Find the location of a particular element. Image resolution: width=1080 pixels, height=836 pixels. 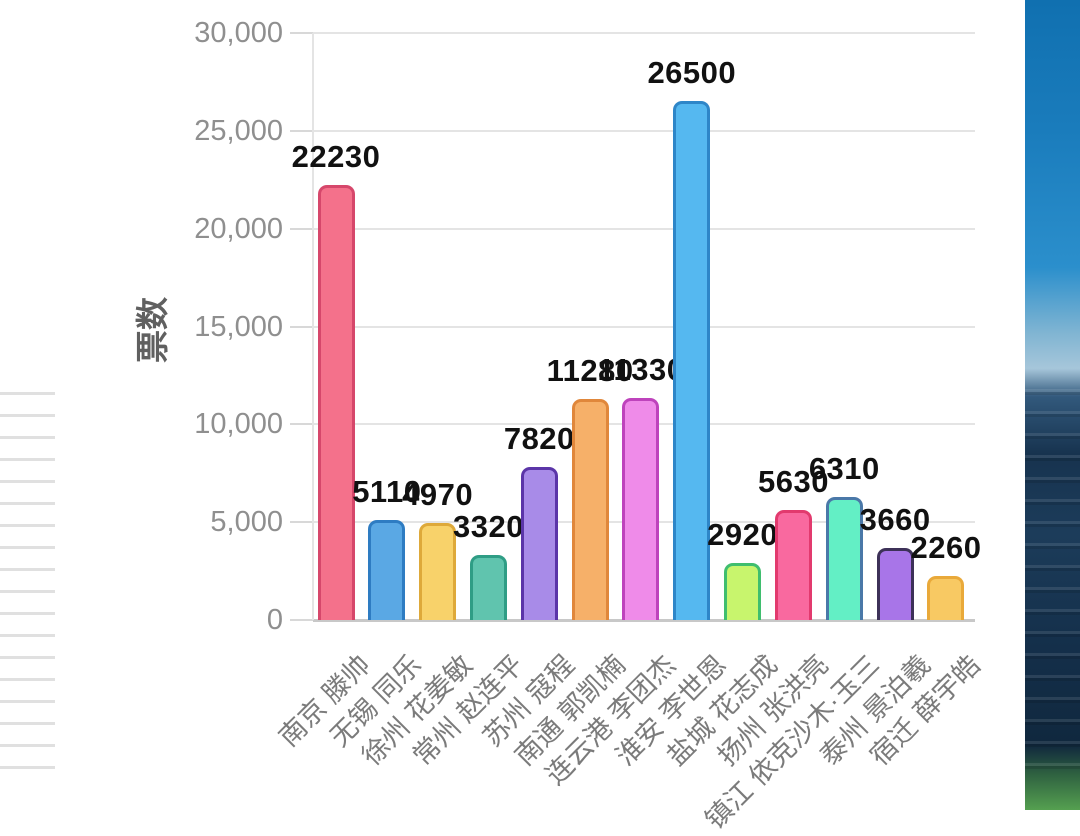

y-axis-tick-label: 30,000 is located at coordinates (203, 33).